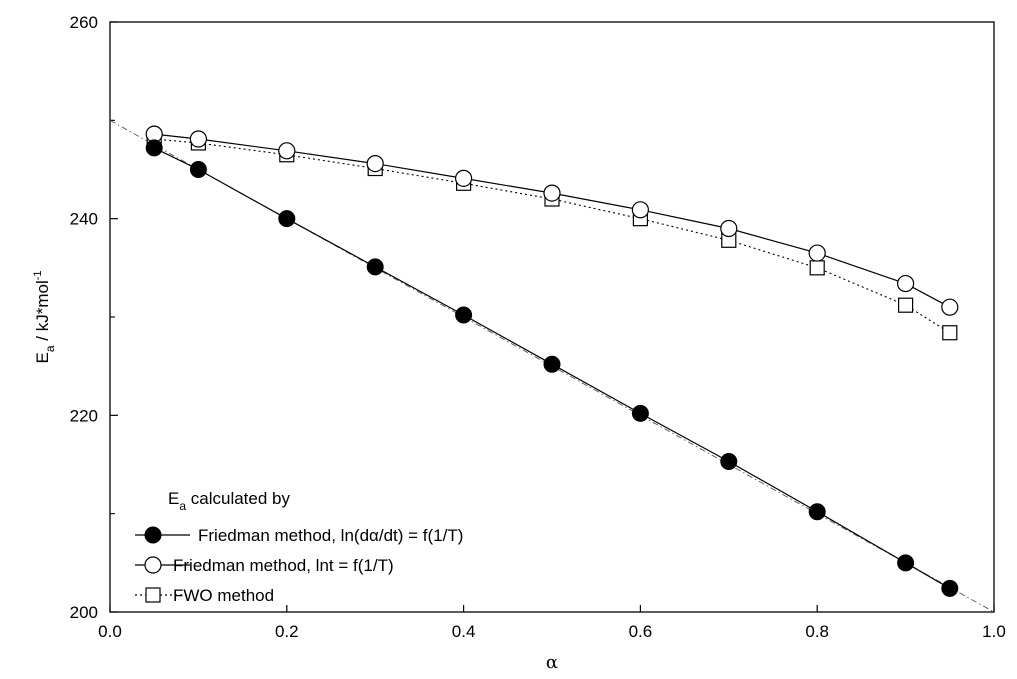 Image resolution: width=1017 pixels, height=679 pixels. Describe the element at coordinates (641, 631) in the screenshot. I see `x-tick-label: 0.6` at that location.